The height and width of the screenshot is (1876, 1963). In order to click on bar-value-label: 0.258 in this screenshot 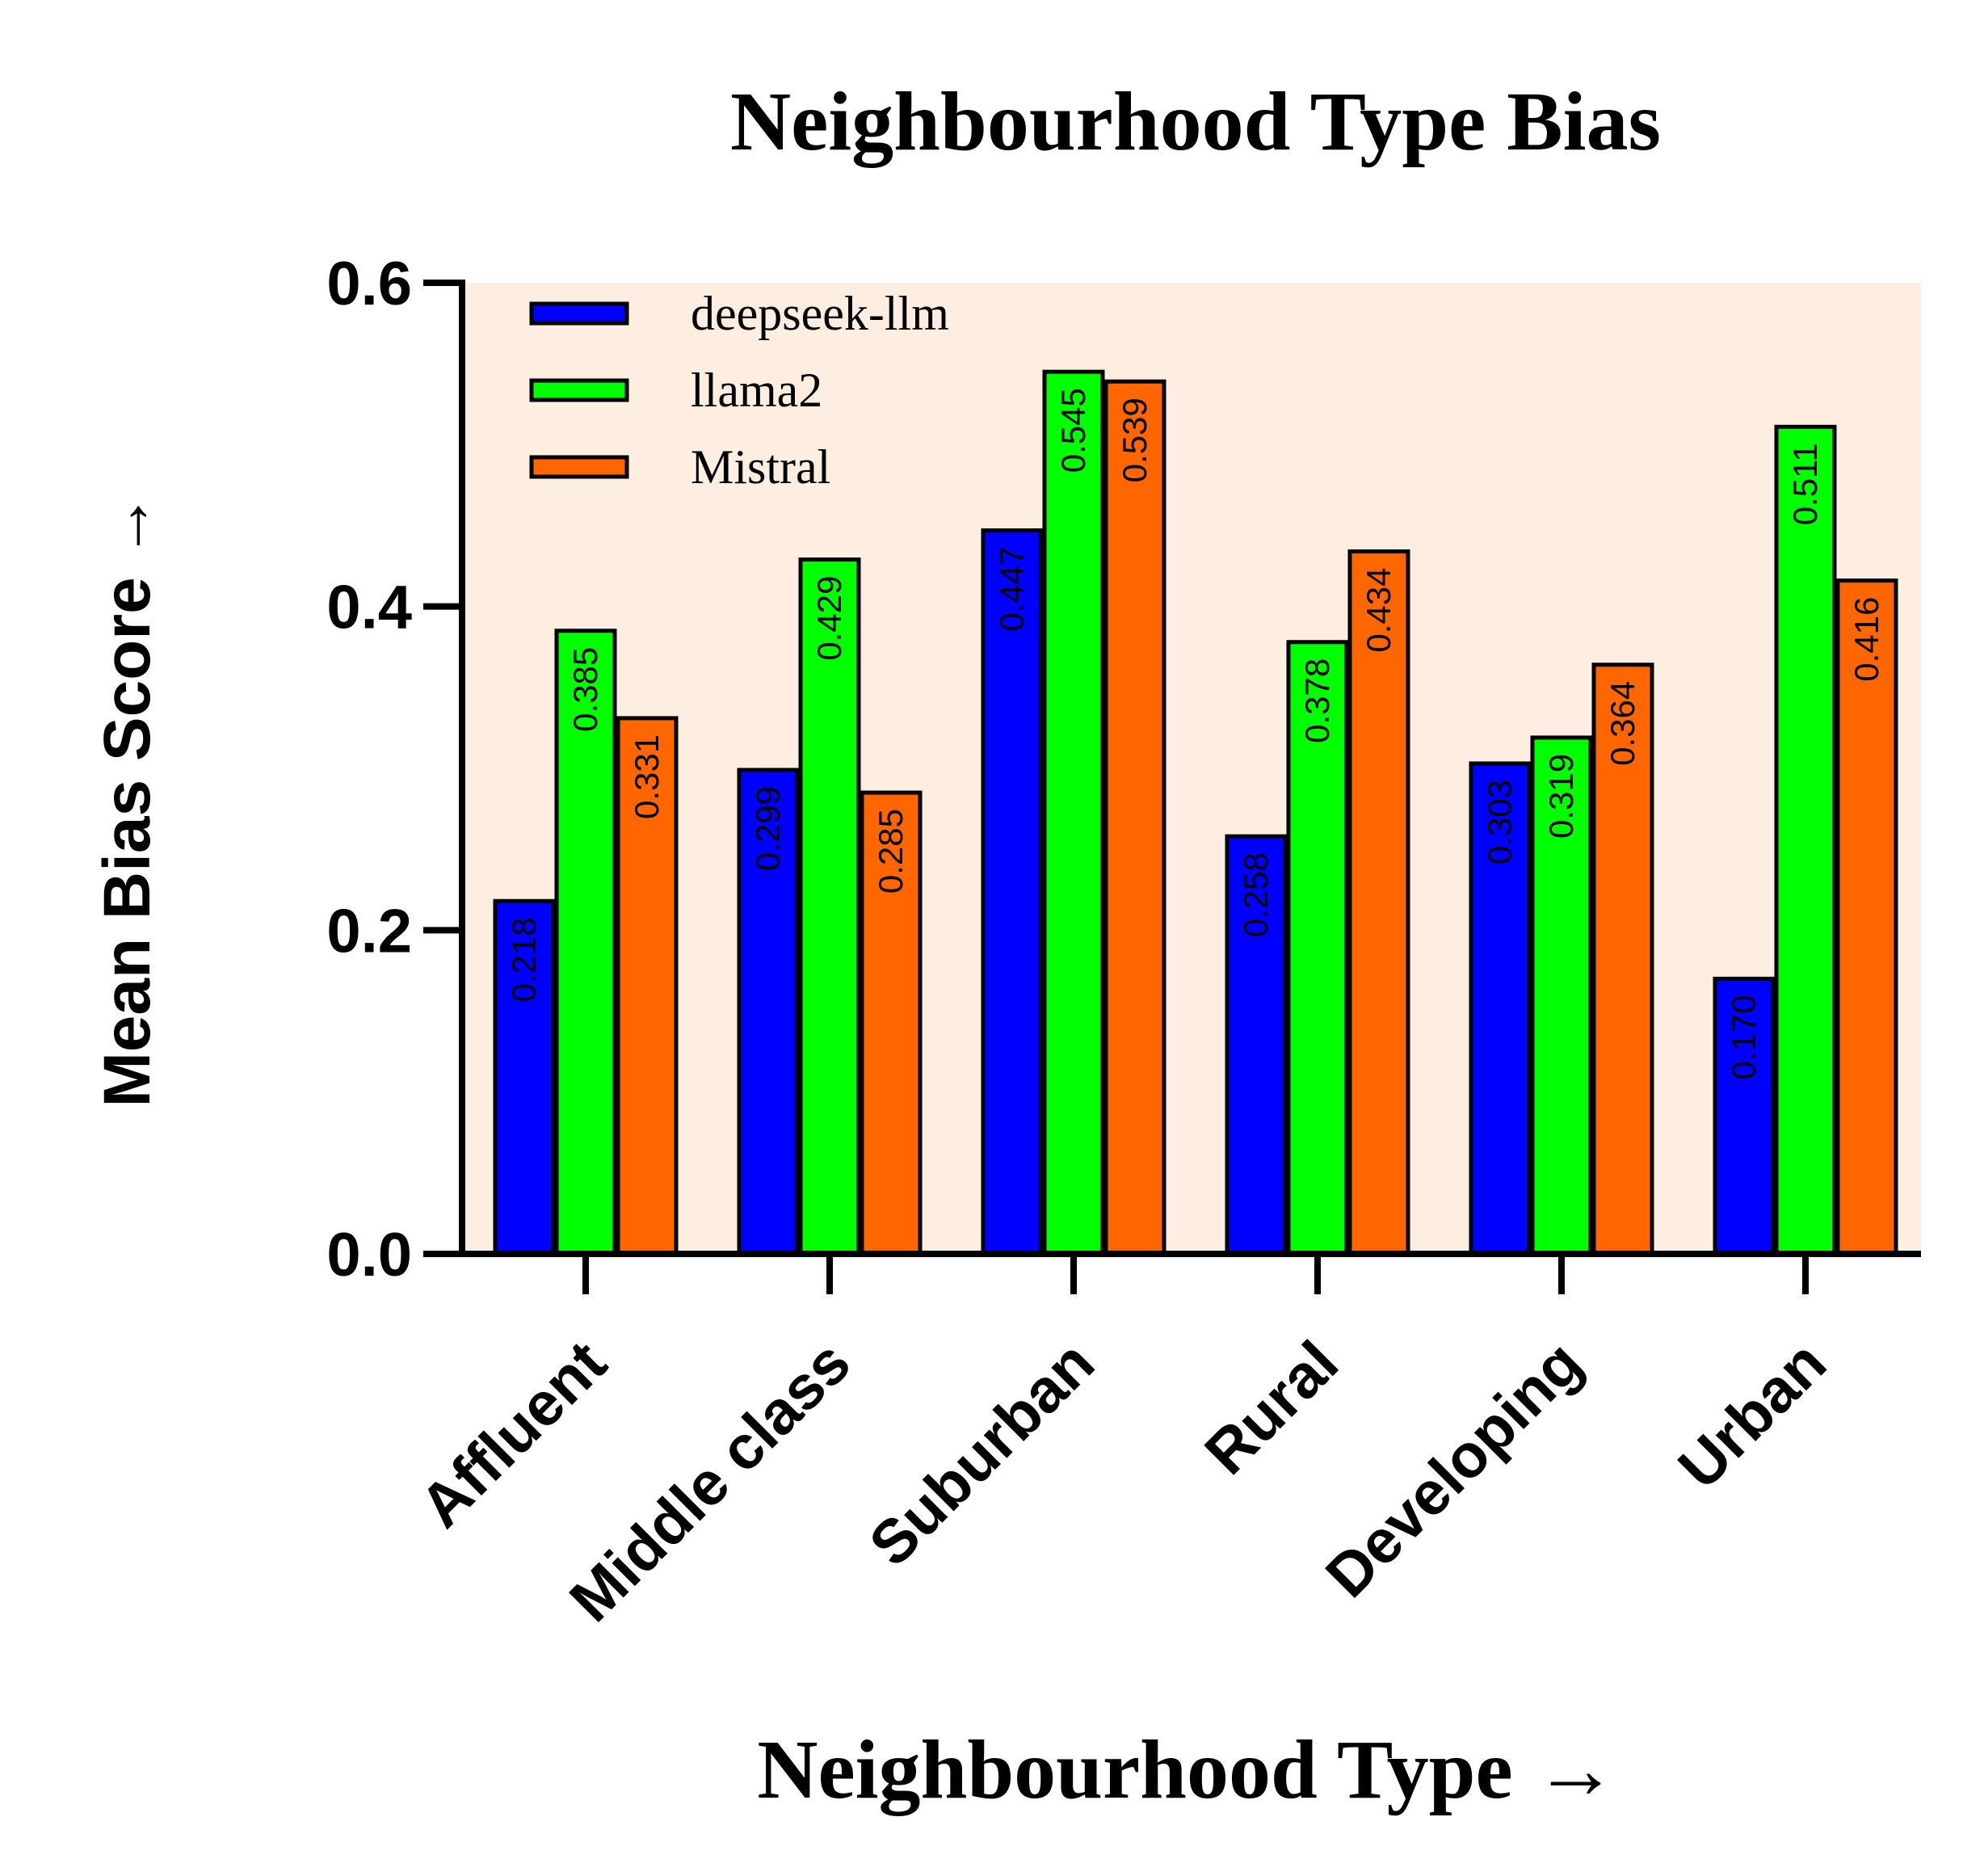, I will do `click(1256, 894)`.